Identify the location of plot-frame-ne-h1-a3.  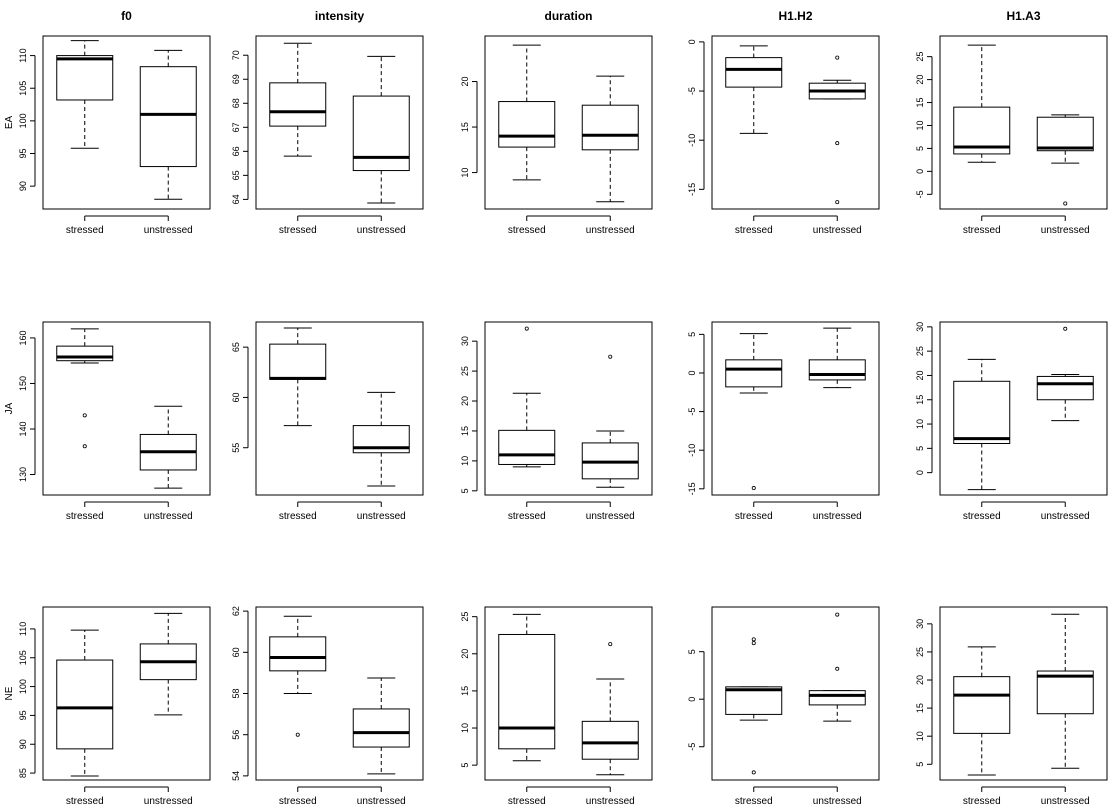
(1023, 693).